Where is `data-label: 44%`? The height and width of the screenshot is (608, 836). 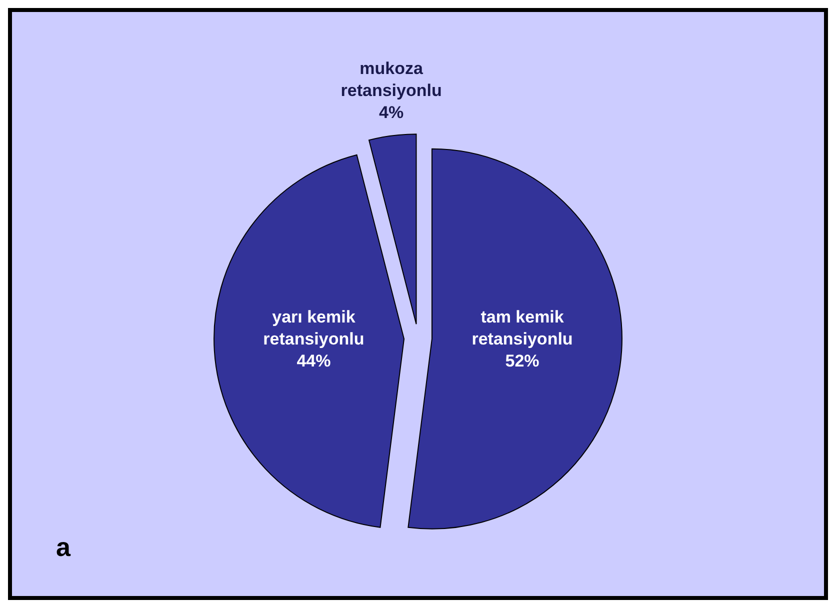
data-label: 44% is located at coordinates (313, 361).